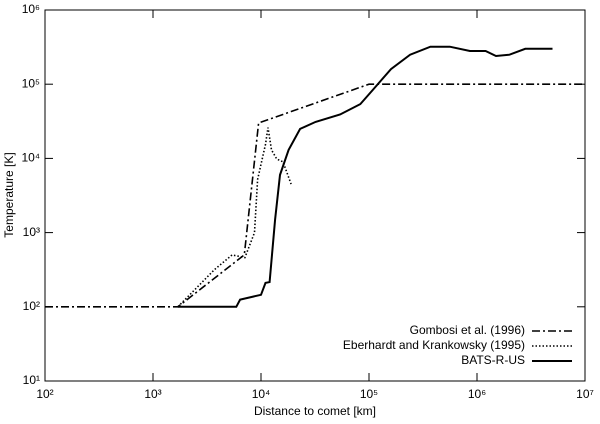 Image resolution: width=600 pixels, height=424 pixels. What do you see at coordinates (315, 411) in the screenshot?
I see `x-axis-label: Distance to comet [km]` at bounding box center [315, 411].